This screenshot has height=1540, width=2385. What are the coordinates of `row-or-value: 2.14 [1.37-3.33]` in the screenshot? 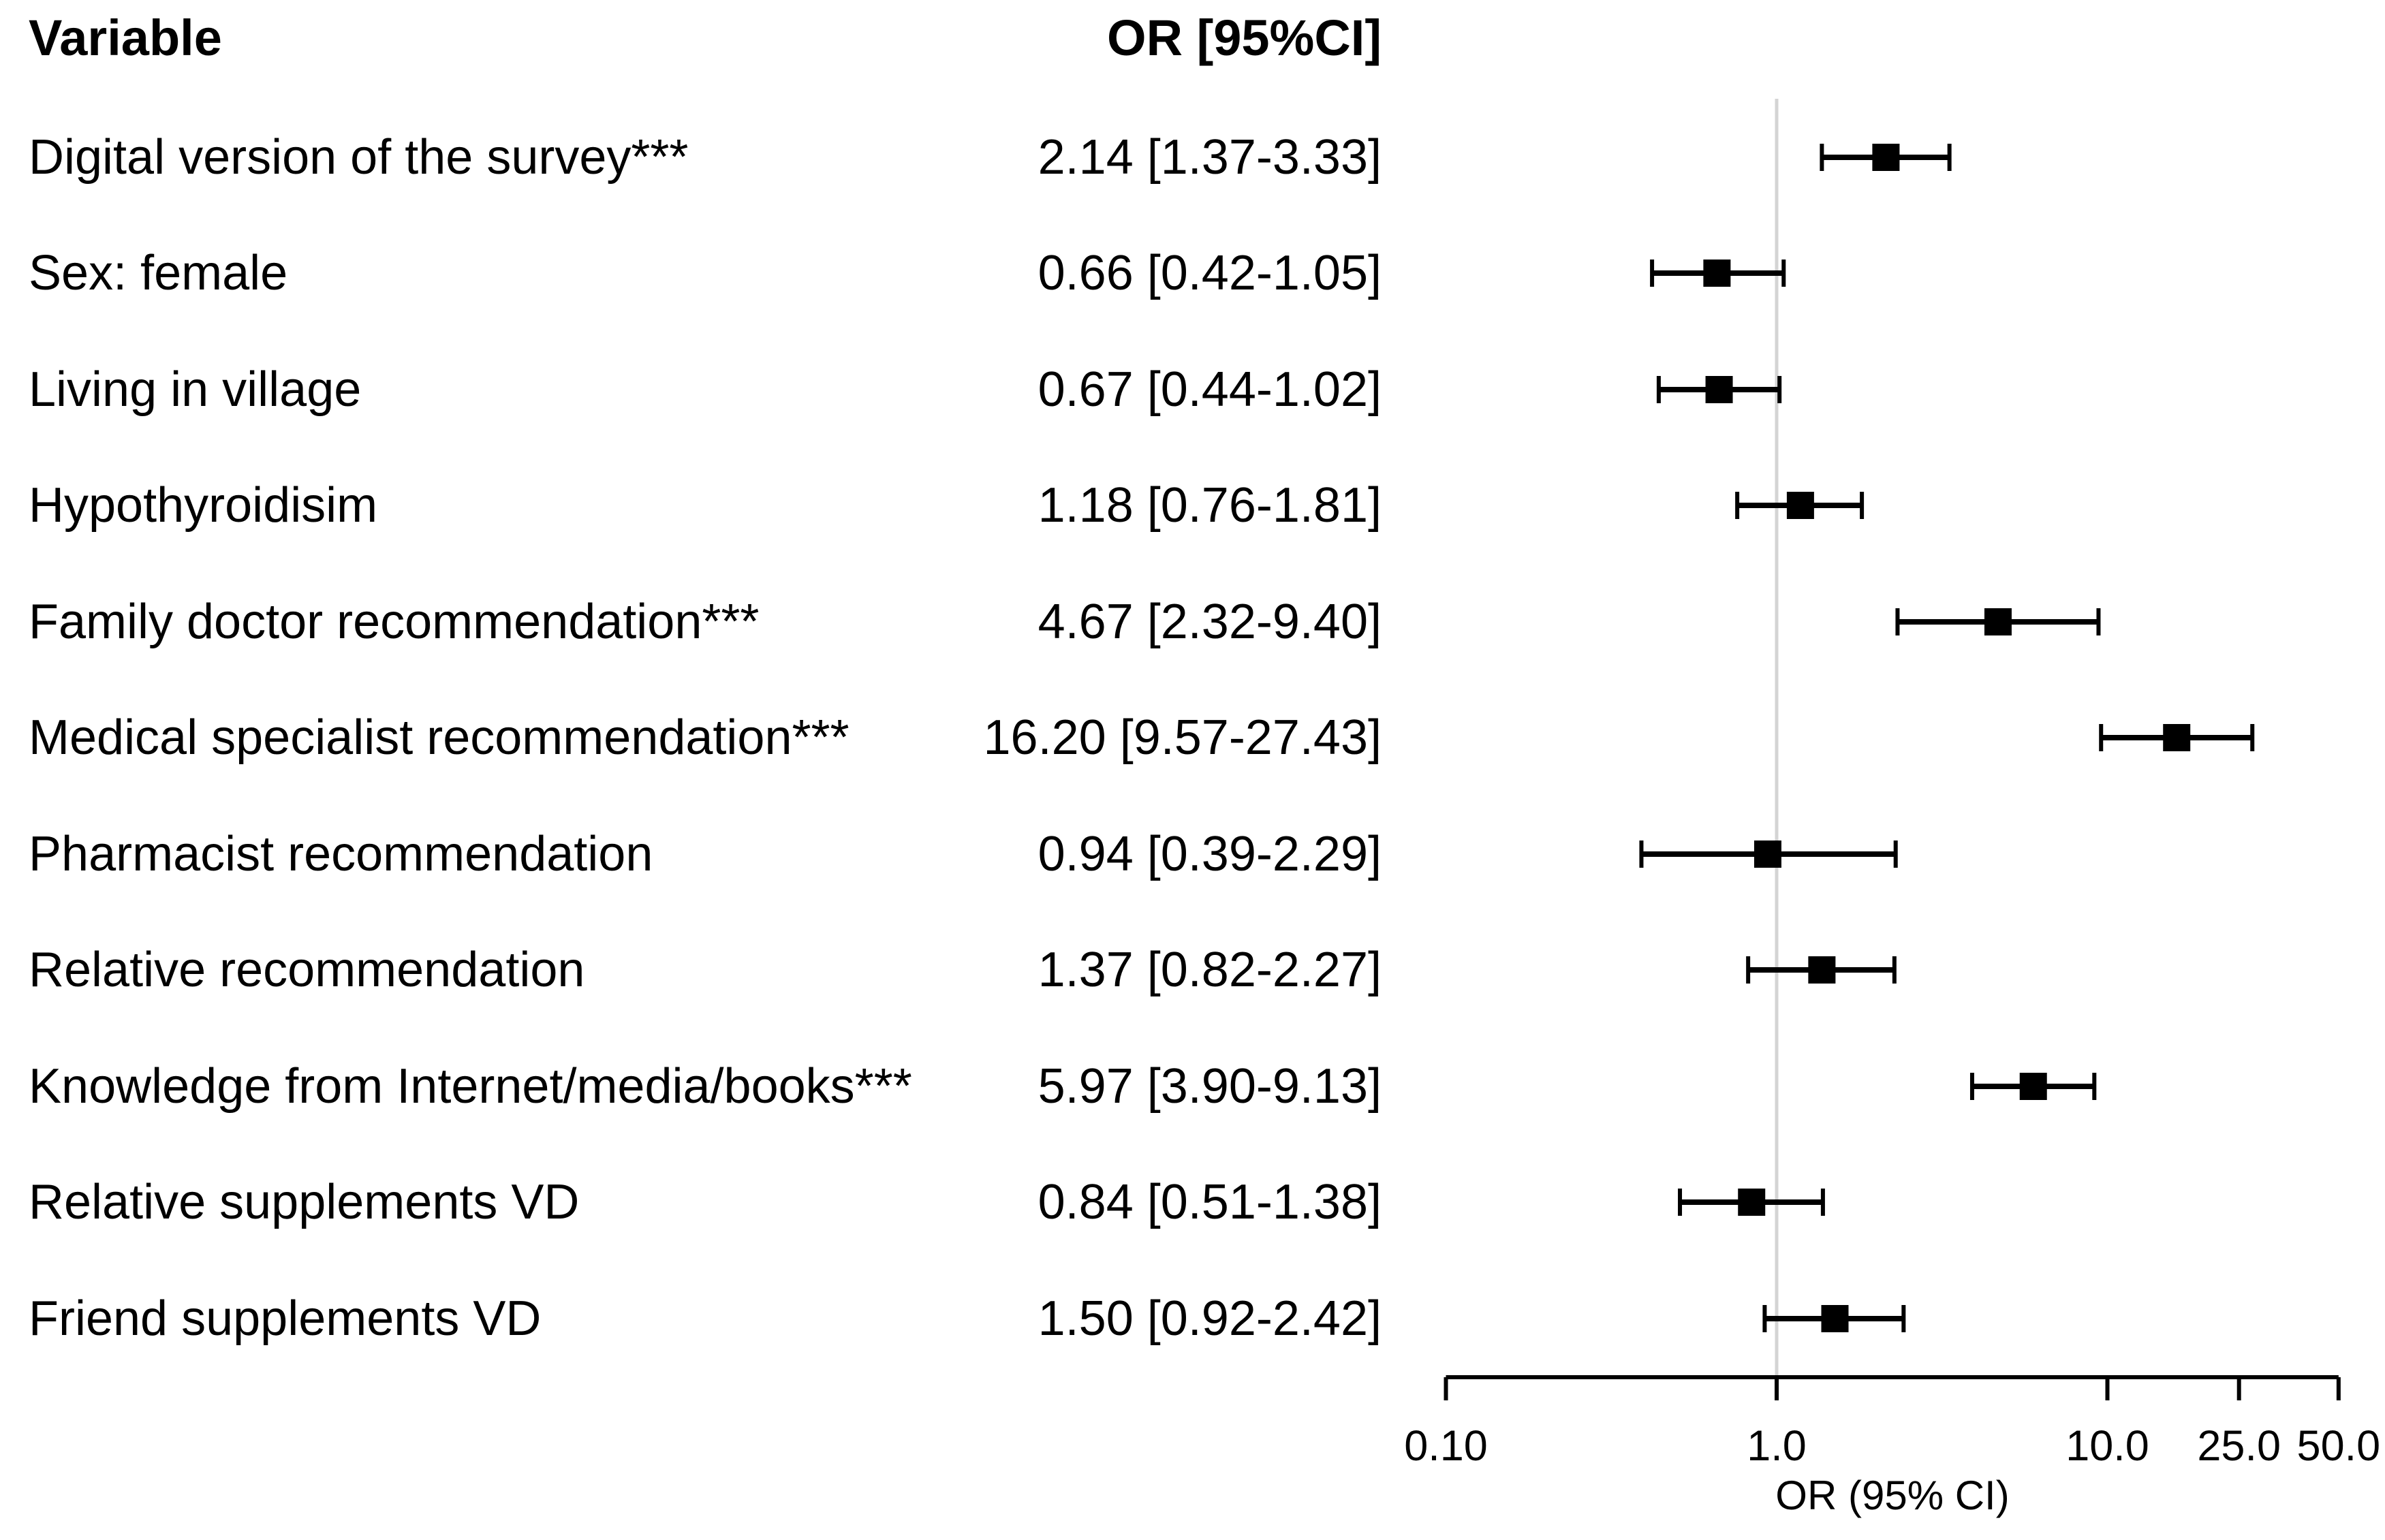 It's located at (1210, 157).